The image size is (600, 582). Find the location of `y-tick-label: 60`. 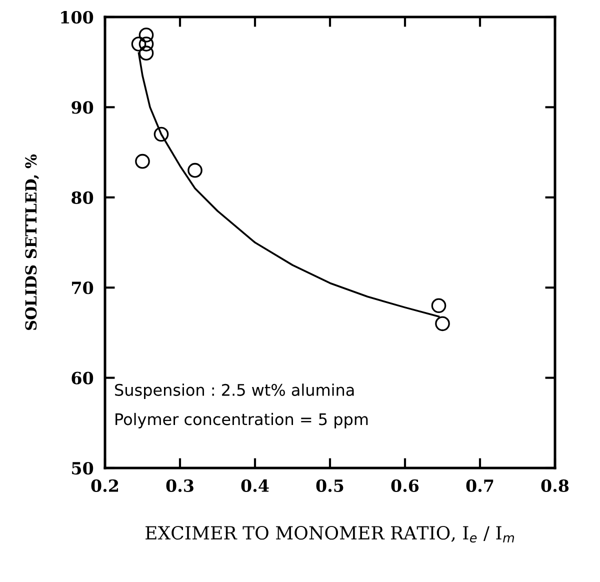

y-tick-label: 60 is located at coordinates (83, 378).